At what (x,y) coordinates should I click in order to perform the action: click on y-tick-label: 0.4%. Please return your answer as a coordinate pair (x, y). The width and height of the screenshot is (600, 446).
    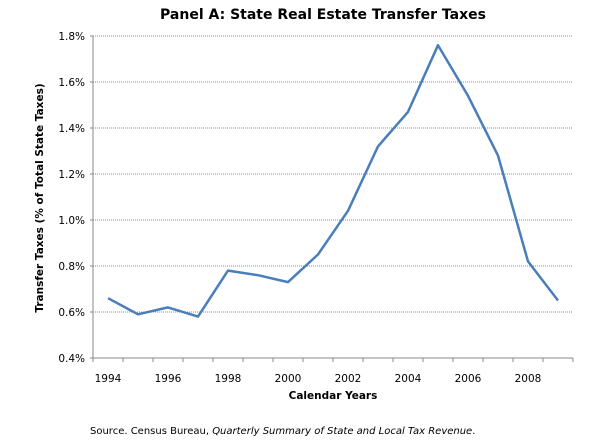
    Looking at the image, I should click on (71, 359).